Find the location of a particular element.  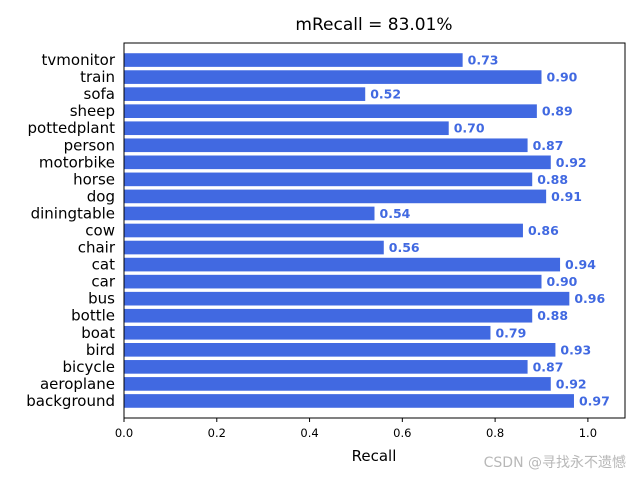

bar-sofa is located at coordinates (245, 94).